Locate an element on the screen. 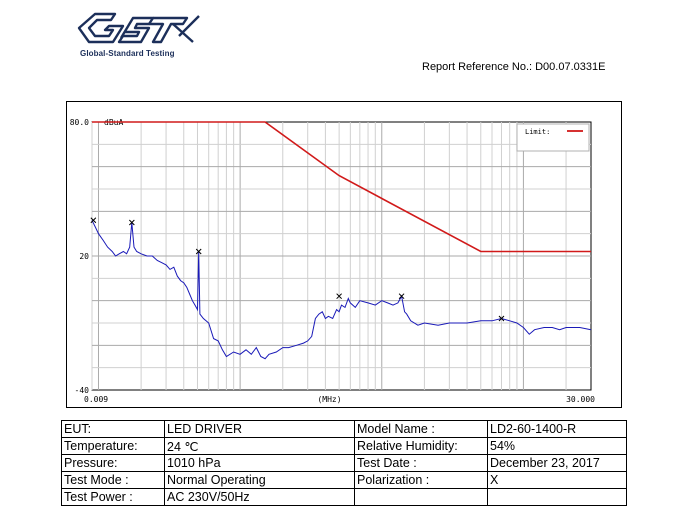 The image size is (679, 512). info-label-cell: Polarization : is located at coordinates (421, 480).